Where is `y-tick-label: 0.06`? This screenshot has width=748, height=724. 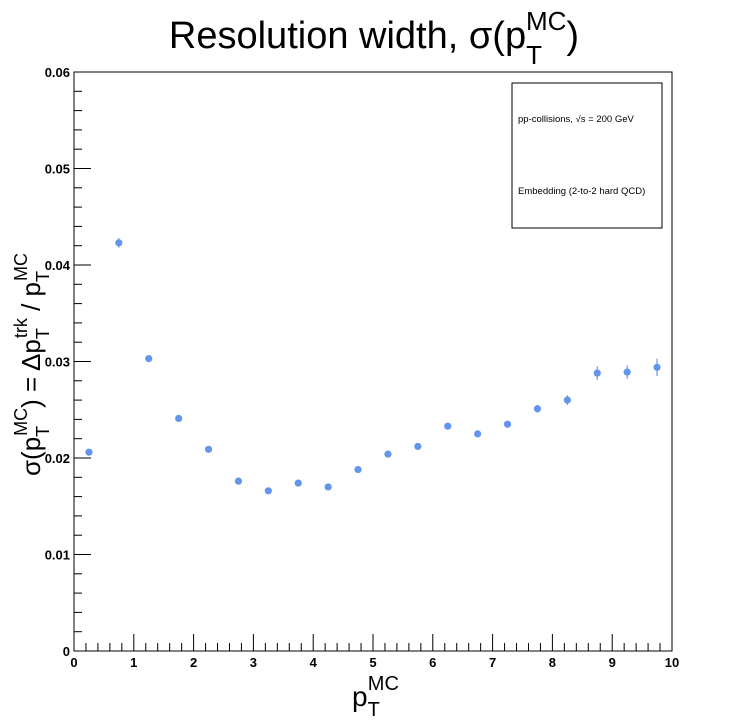
y-tick-label: 0.06 is located at coordinates (57, 72).